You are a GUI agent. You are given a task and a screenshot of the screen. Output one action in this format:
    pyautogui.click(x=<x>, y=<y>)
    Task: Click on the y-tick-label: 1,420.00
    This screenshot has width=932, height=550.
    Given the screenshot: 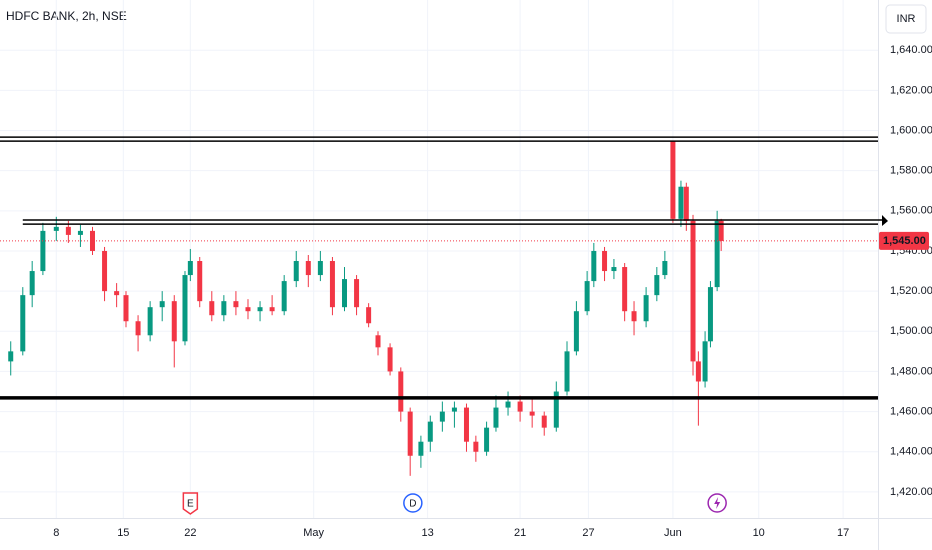 What is the action you would take?
    pyautogui.click(x=911, y=492)
    